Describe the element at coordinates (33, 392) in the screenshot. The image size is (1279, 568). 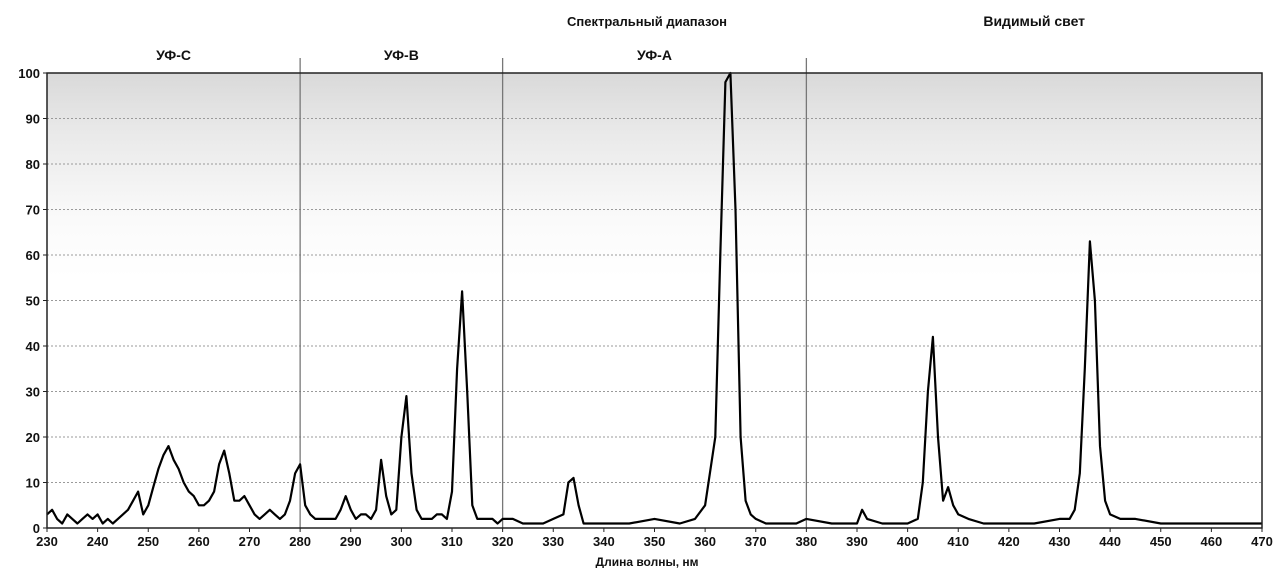
I see `y-tick-label: 30` at that location.